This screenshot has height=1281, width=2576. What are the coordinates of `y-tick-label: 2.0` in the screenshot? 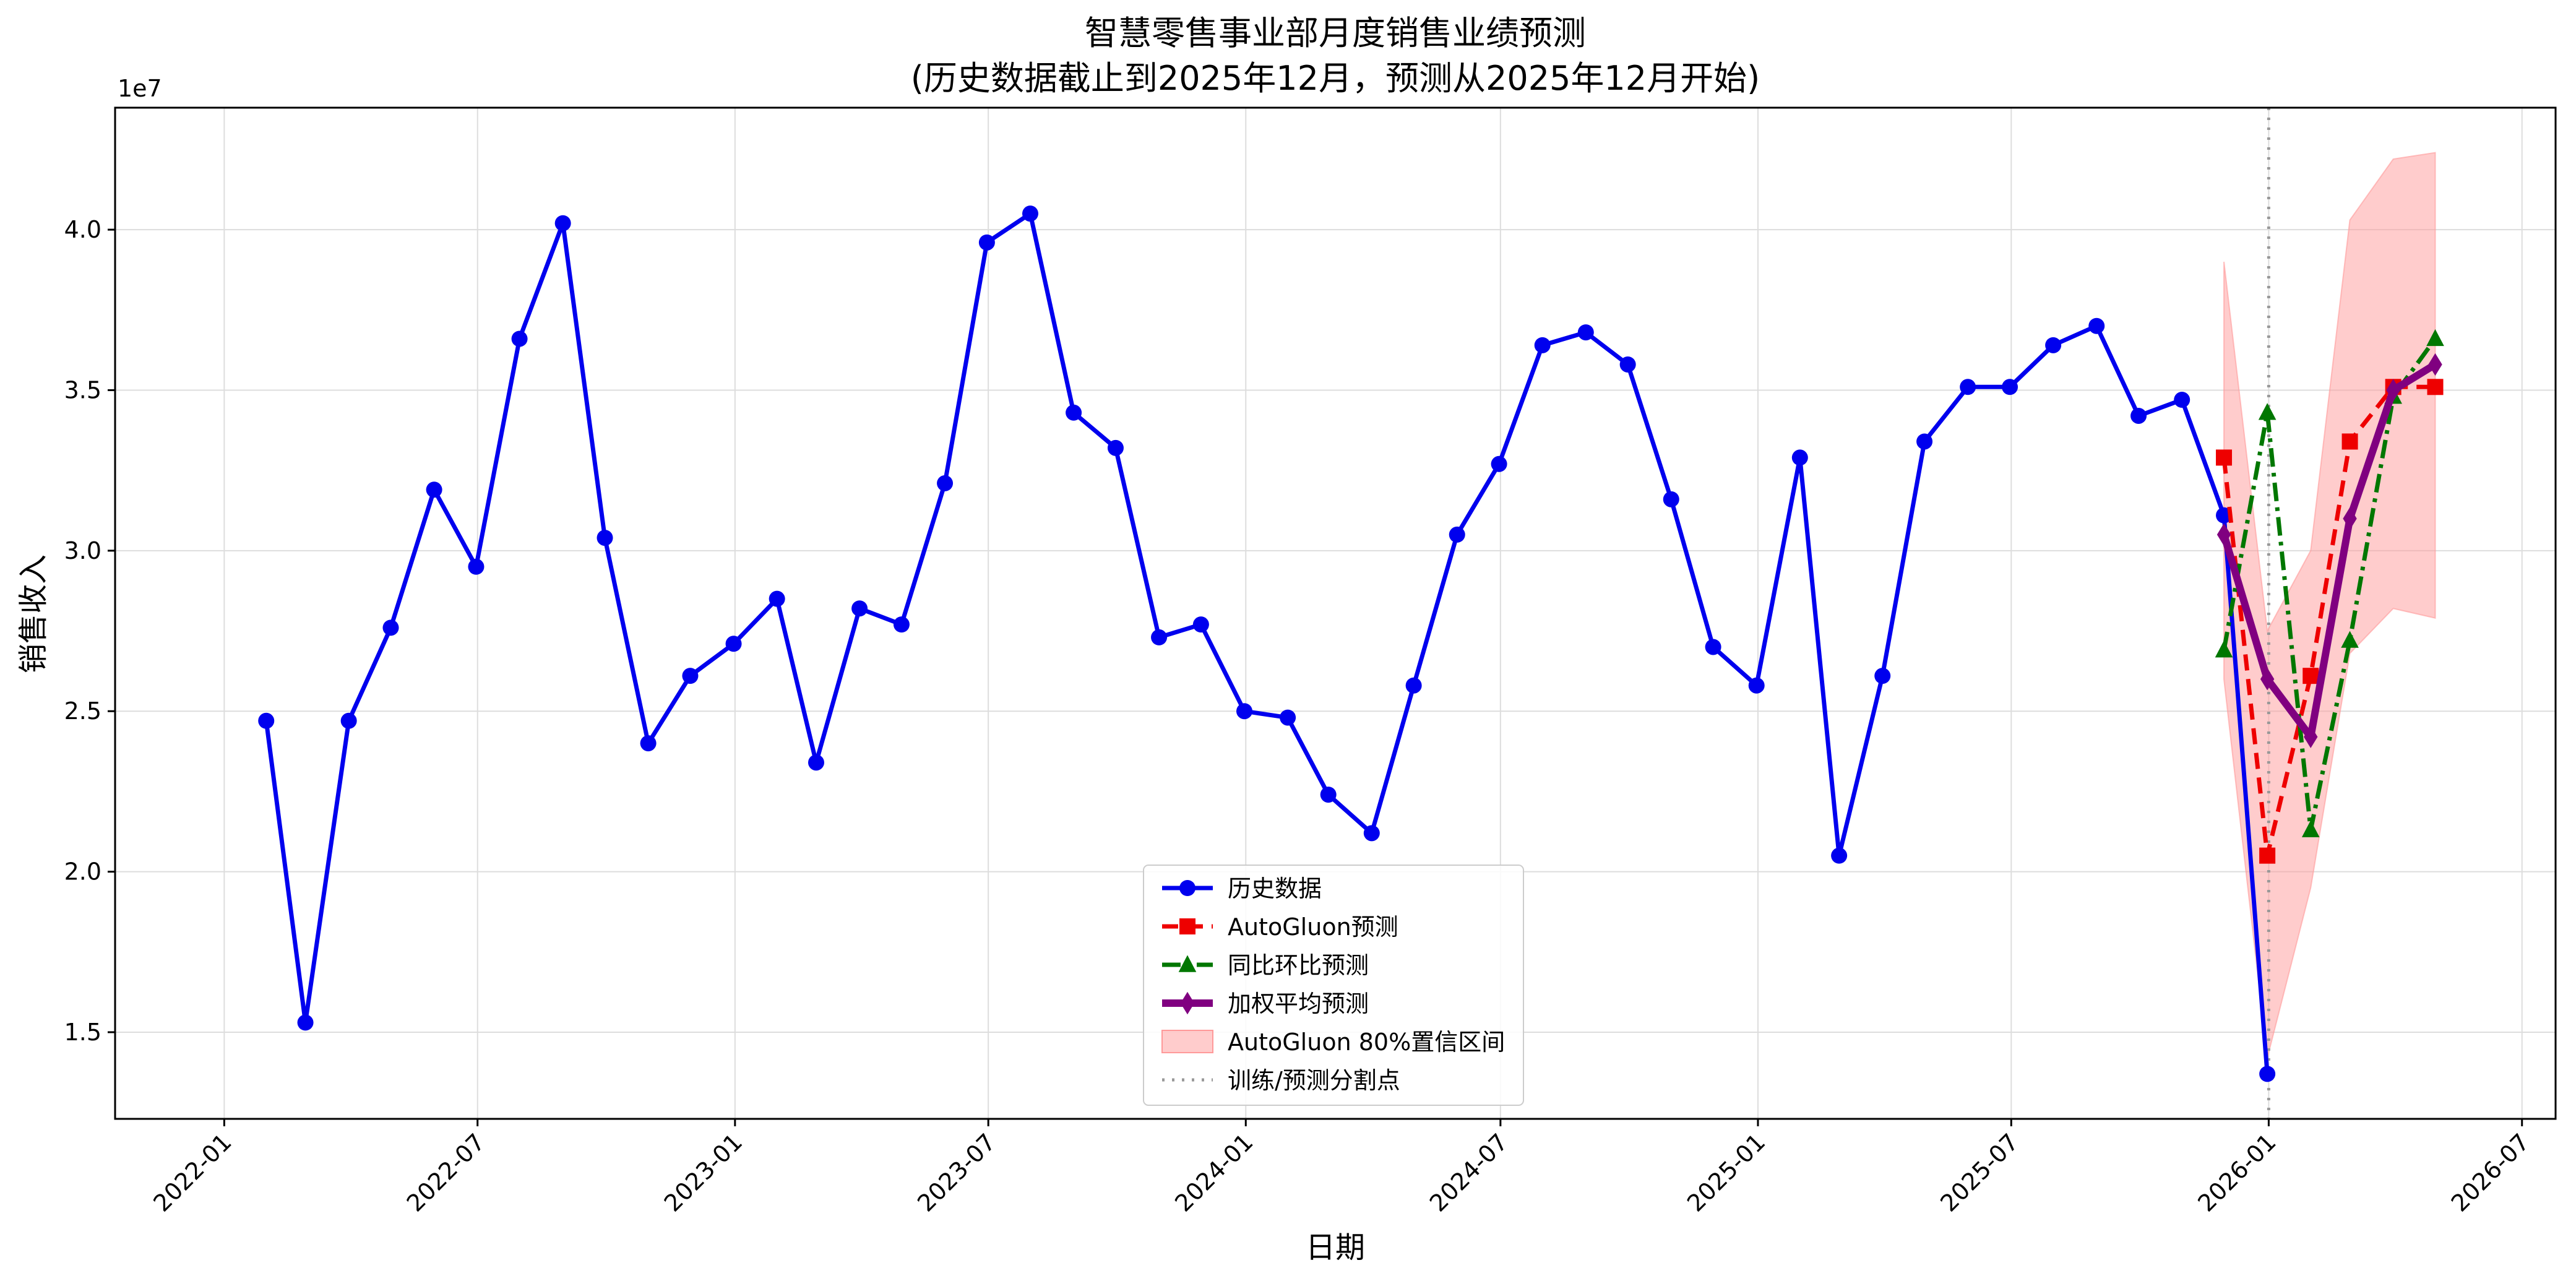 It's located at (82, 872).